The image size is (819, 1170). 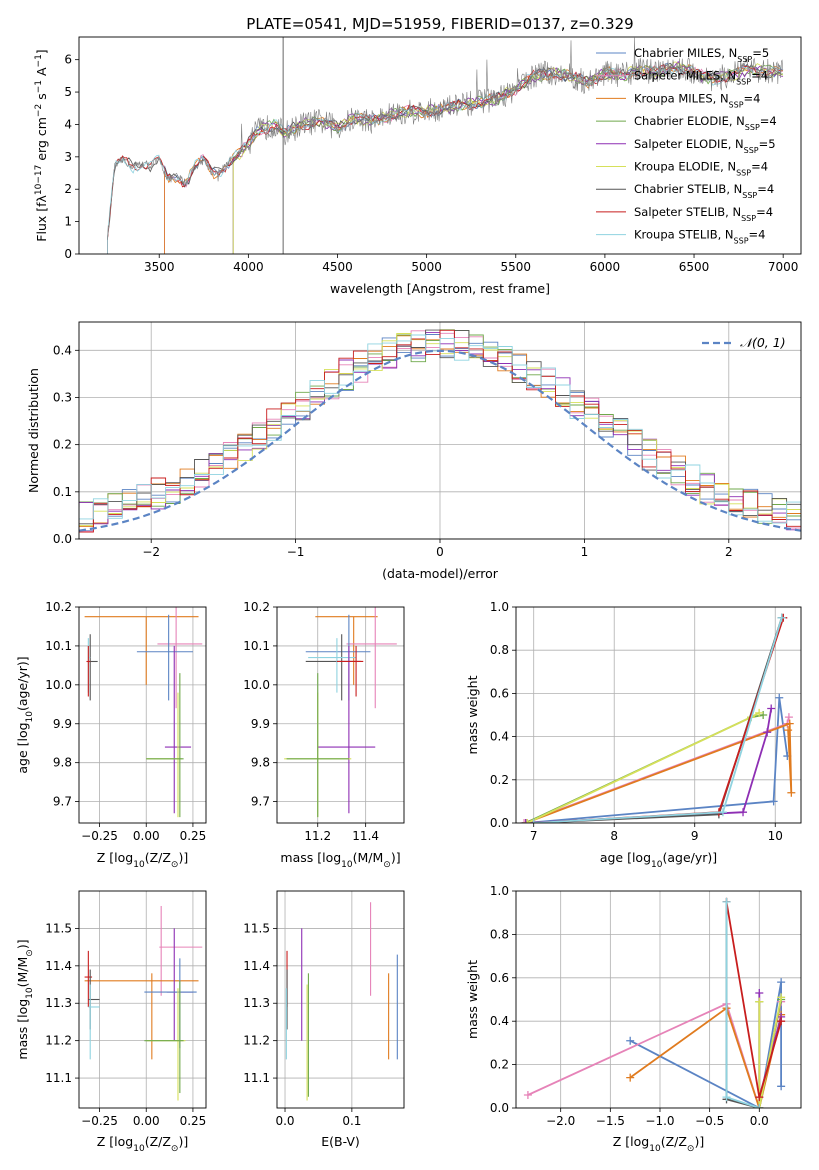 I want to click on y-axis-label-part: Flux [f, so click(x=41, y=222).